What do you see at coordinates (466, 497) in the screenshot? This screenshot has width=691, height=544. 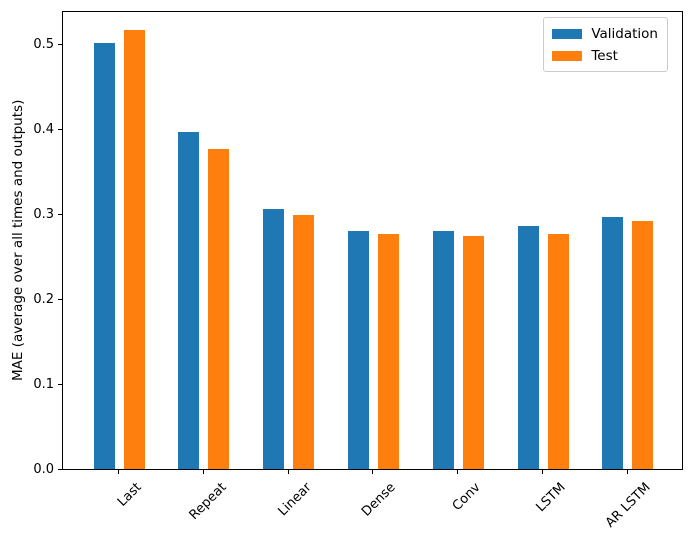 I see `x-tick-label: Conv` at bounding box center [466, 497].